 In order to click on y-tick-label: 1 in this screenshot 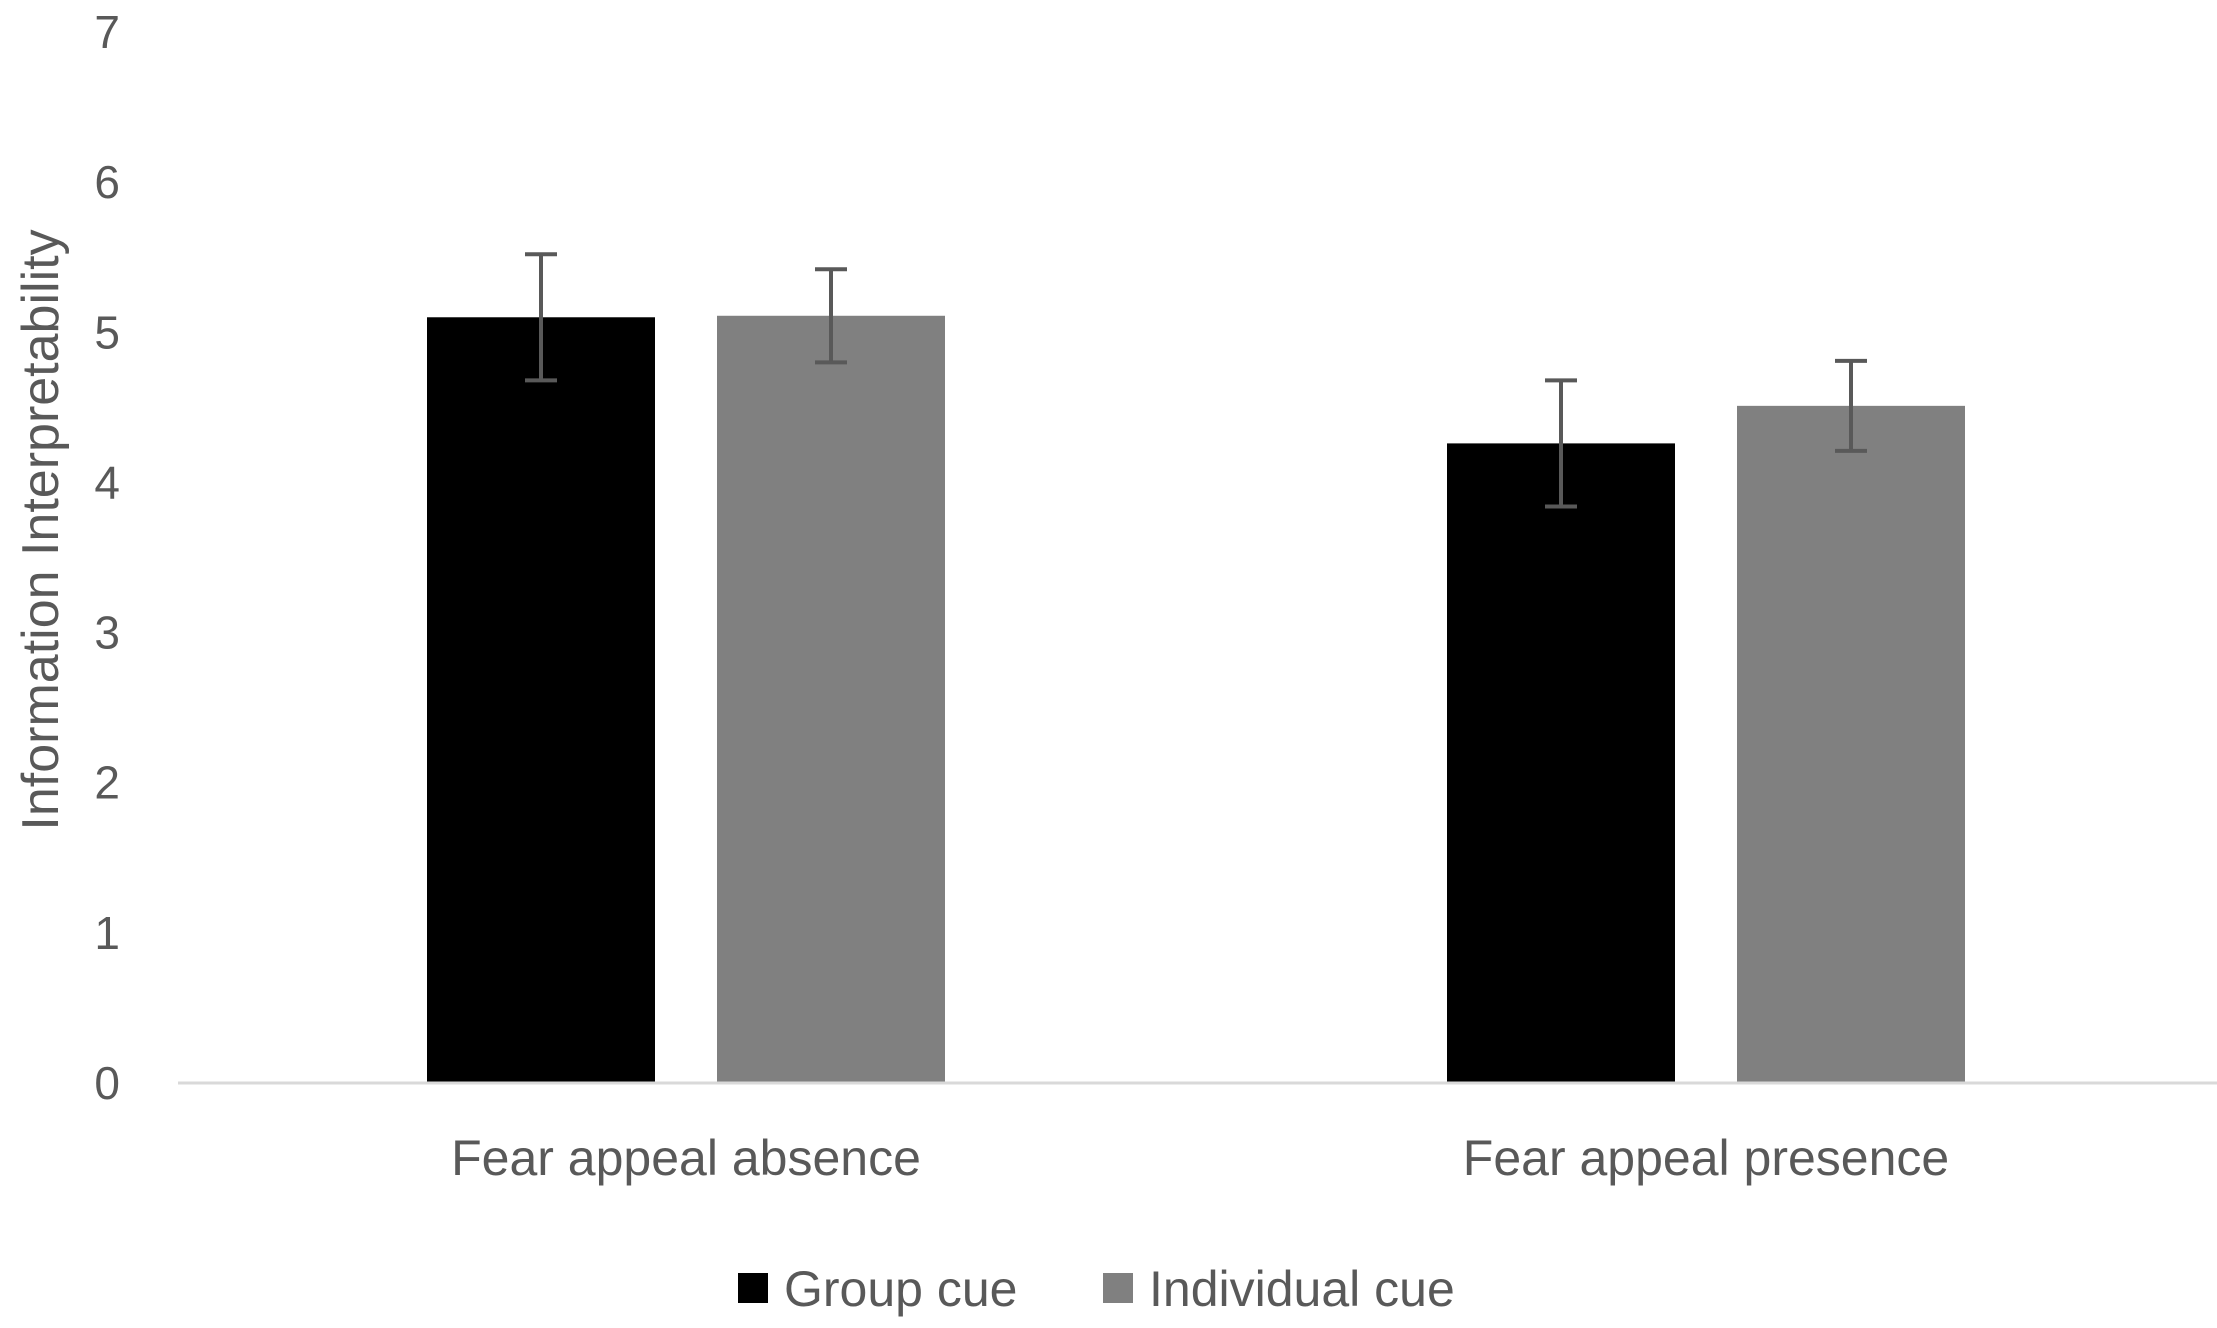, I will do `click(107, 933)`.